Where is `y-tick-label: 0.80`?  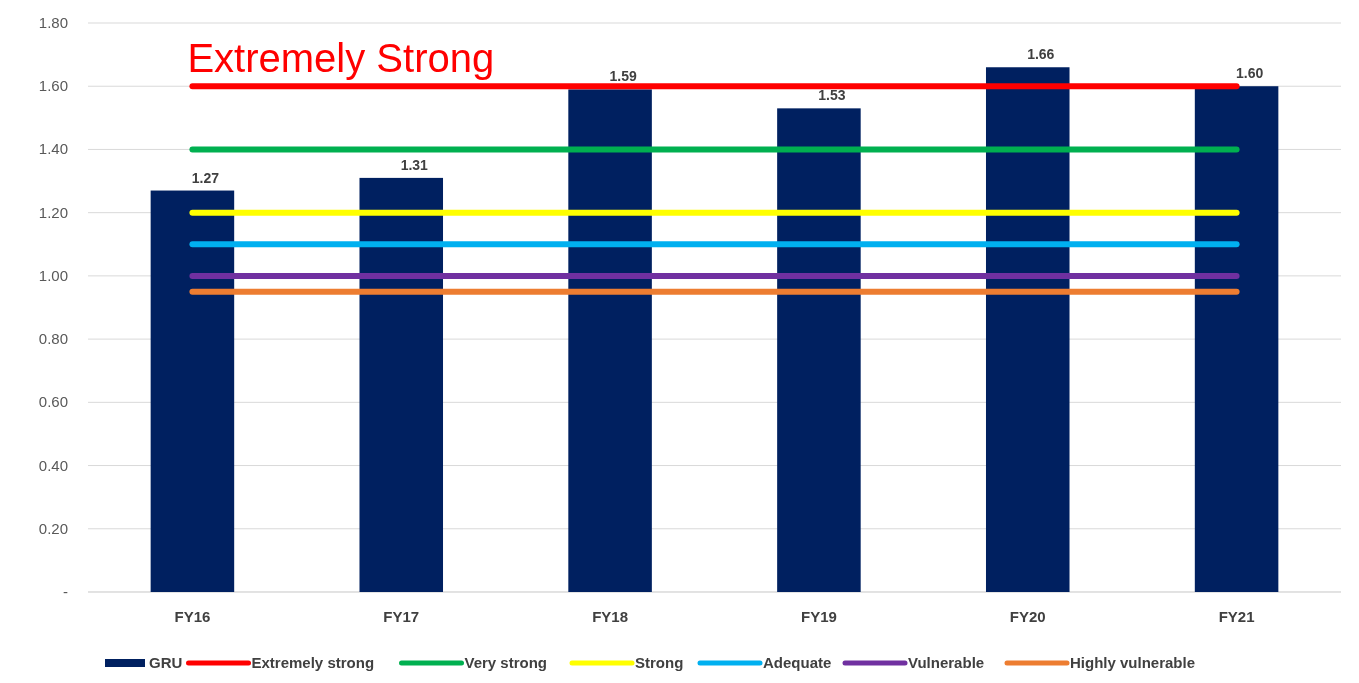
y-tick-label: 0.80 is located at coordinates (53, 339).